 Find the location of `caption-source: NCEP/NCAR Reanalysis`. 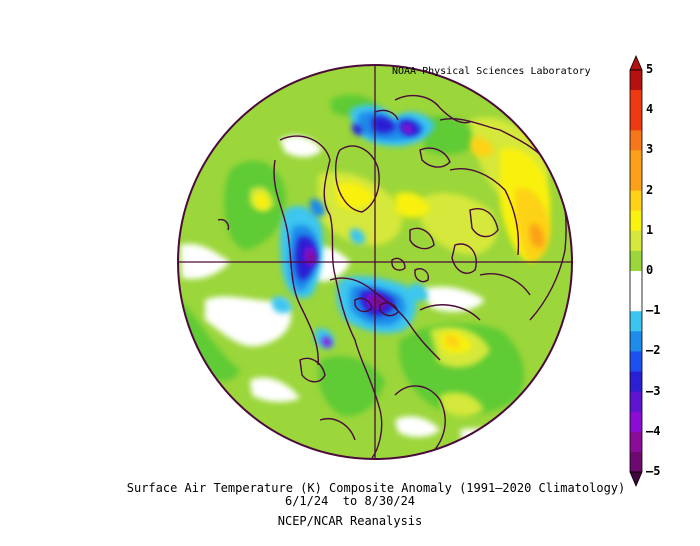

caption-source: NCEP/NCAR Reanalysis is located at coordinates (350, 521).